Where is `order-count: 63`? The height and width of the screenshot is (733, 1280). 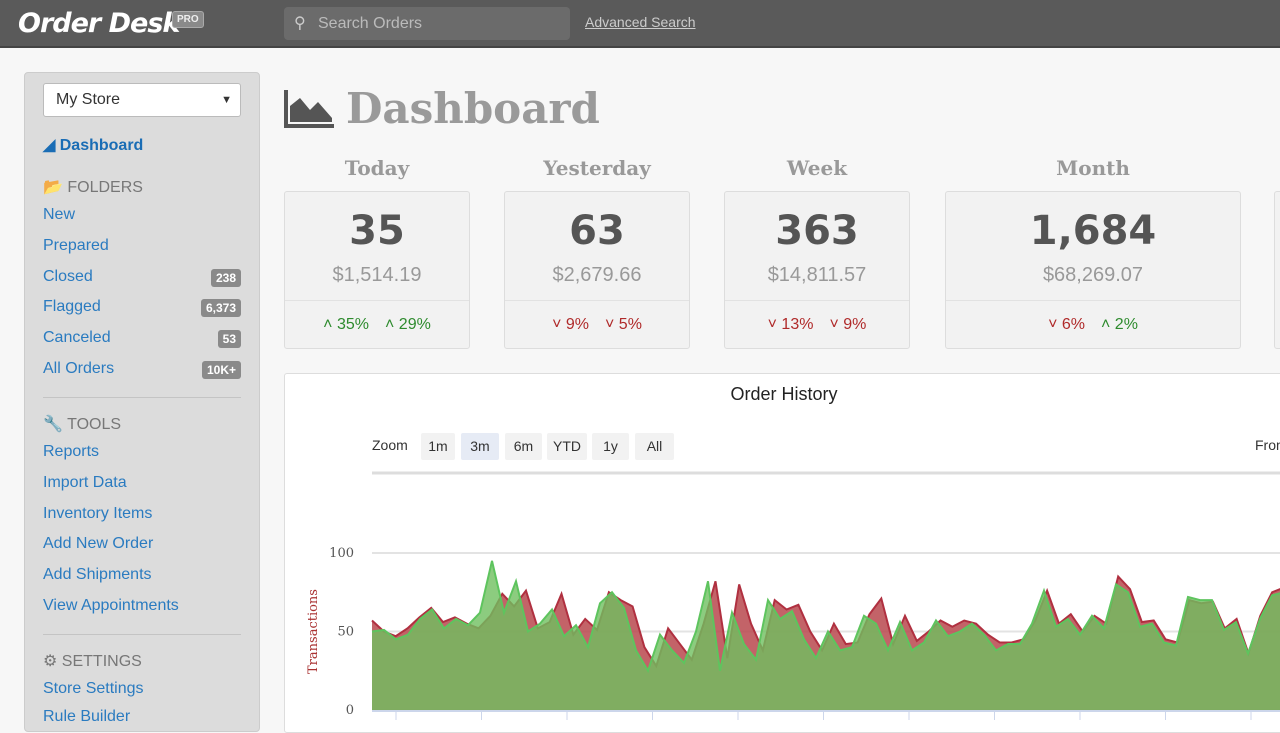 order-count: 63 is located at coordinates (597, 231).